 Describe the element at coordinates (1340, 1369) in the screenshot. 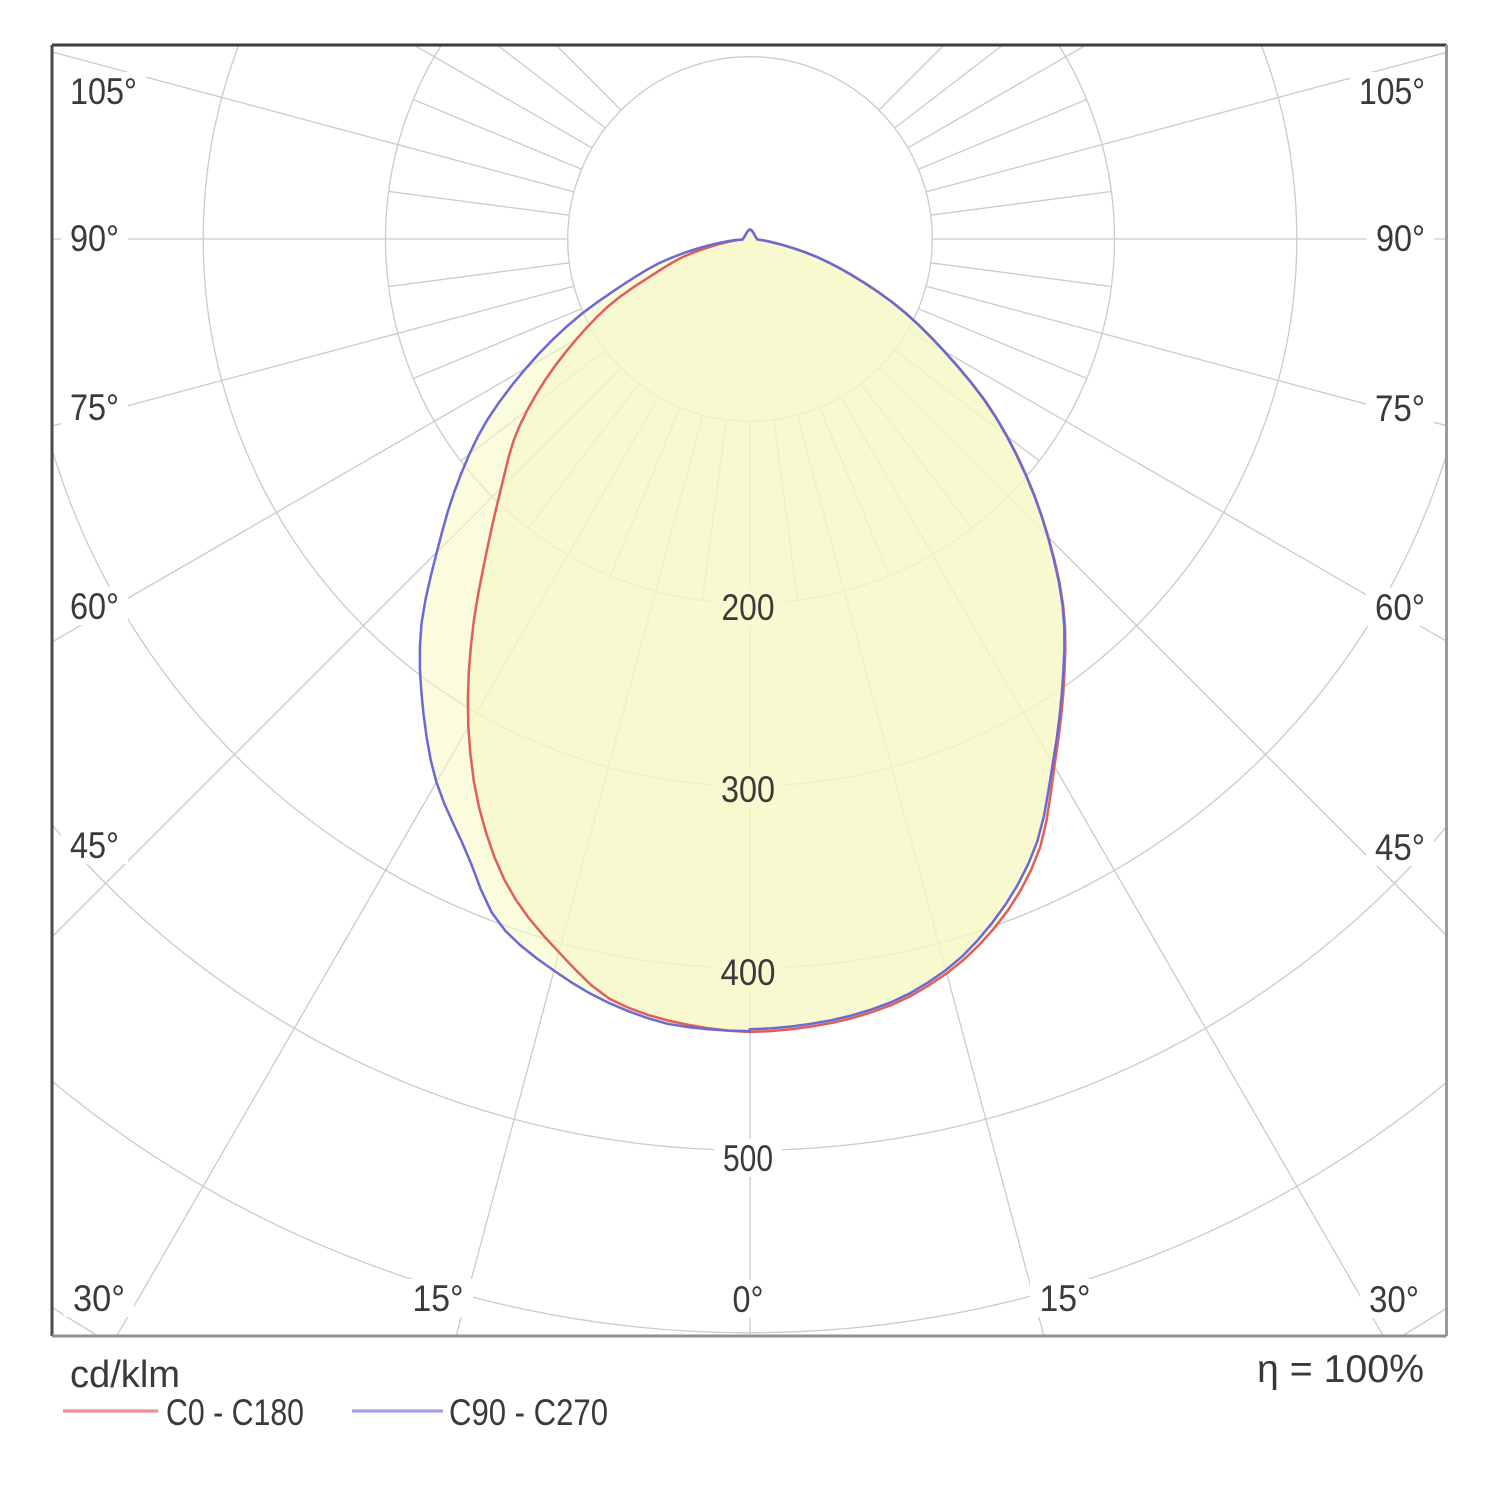

I see `svg-text: η = 100%` at that location.